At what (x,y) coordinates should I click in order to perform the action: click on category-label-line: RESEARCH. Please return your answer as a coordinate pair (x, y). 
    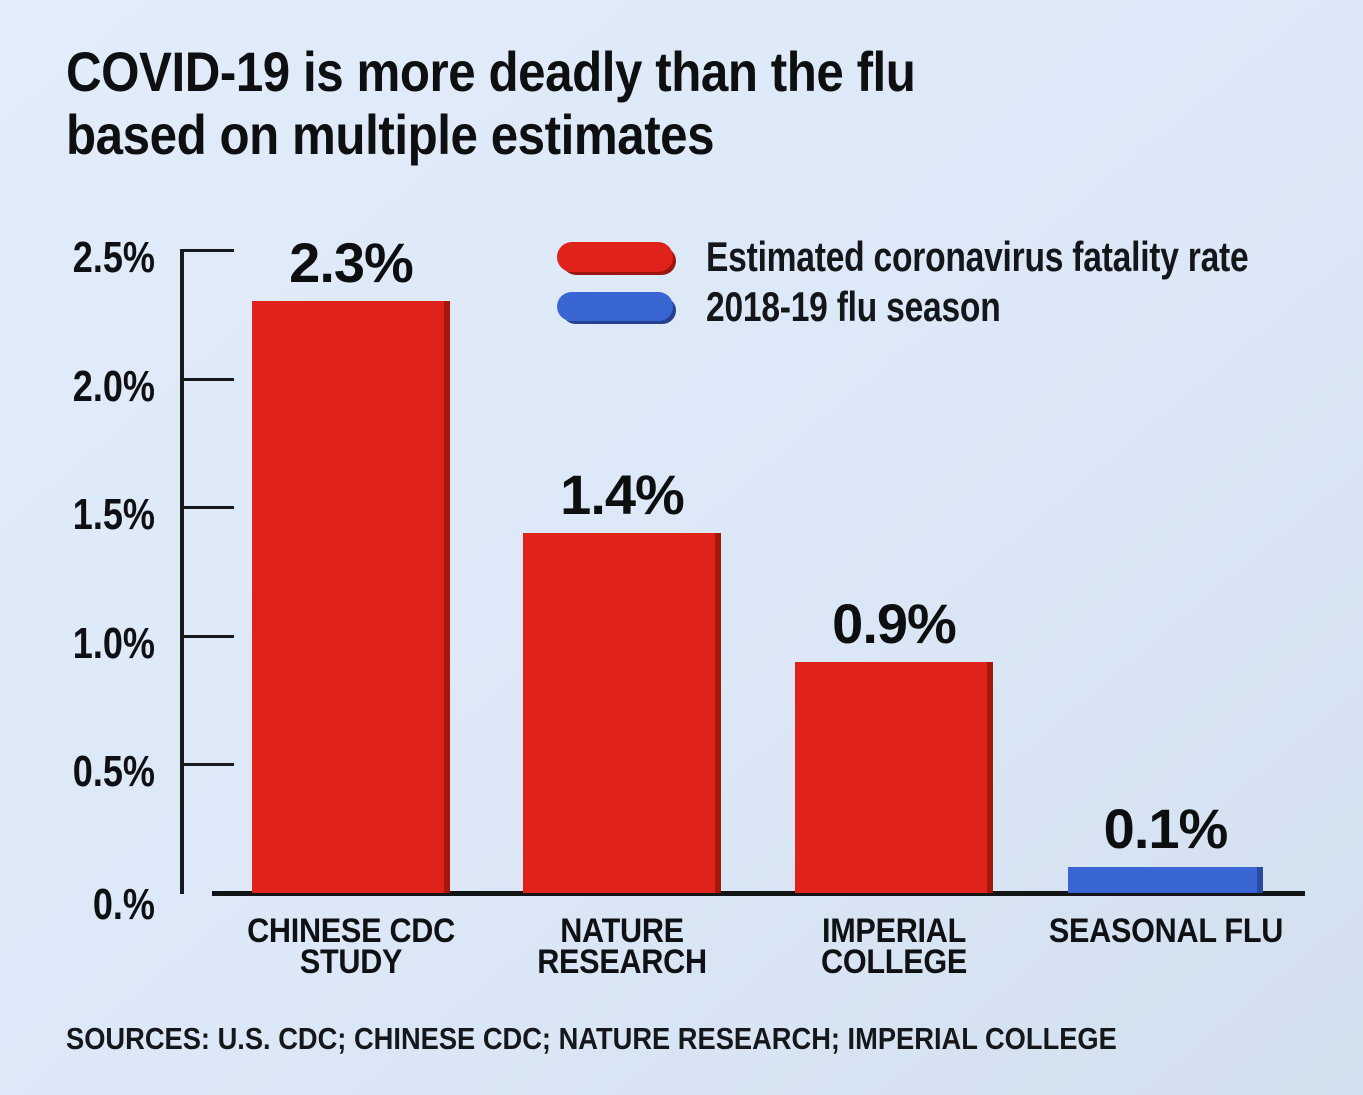
    Looking at the image, I should click on (622, 962).